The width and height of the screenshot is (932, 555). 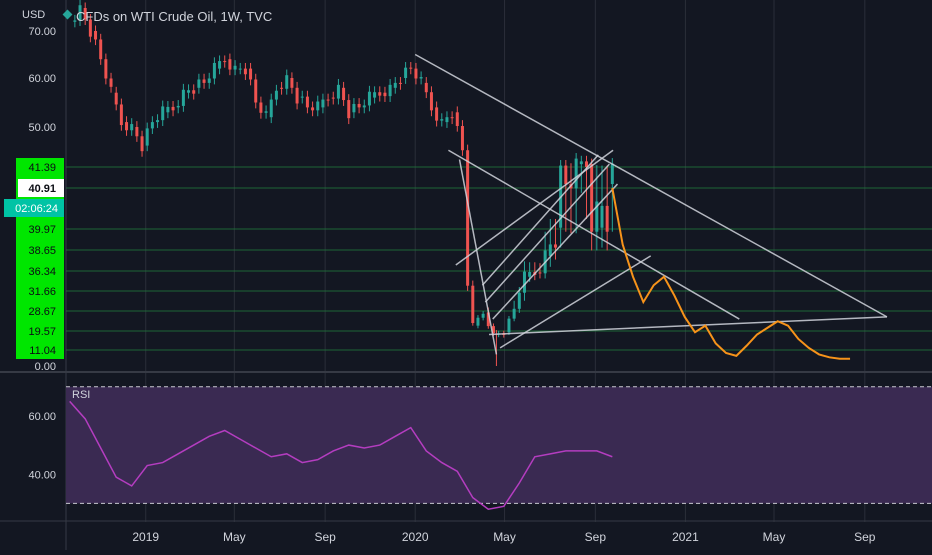 I want to click on rsi-series: RSI, so click(x=341, y=450).